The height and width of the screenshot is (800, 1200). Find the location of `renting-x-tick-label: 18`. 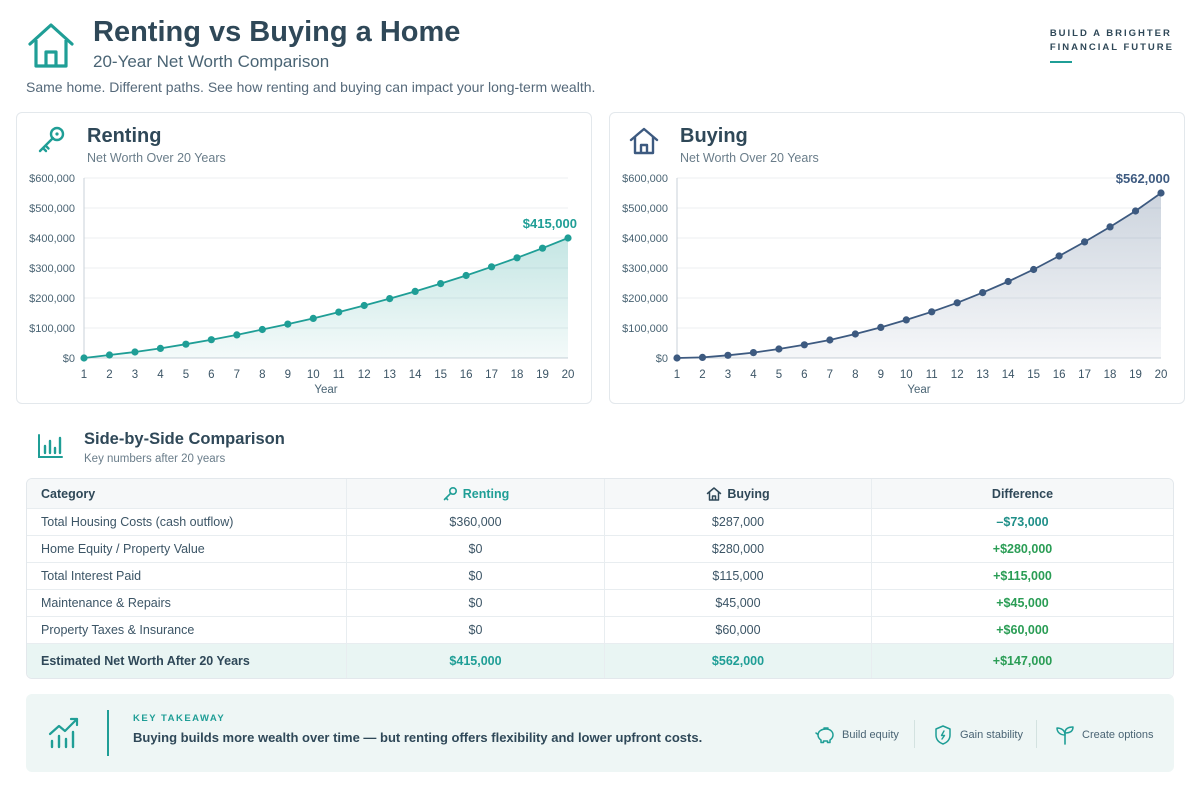

renting-x-tick-label: 18 is located at coordinates (517, 375).